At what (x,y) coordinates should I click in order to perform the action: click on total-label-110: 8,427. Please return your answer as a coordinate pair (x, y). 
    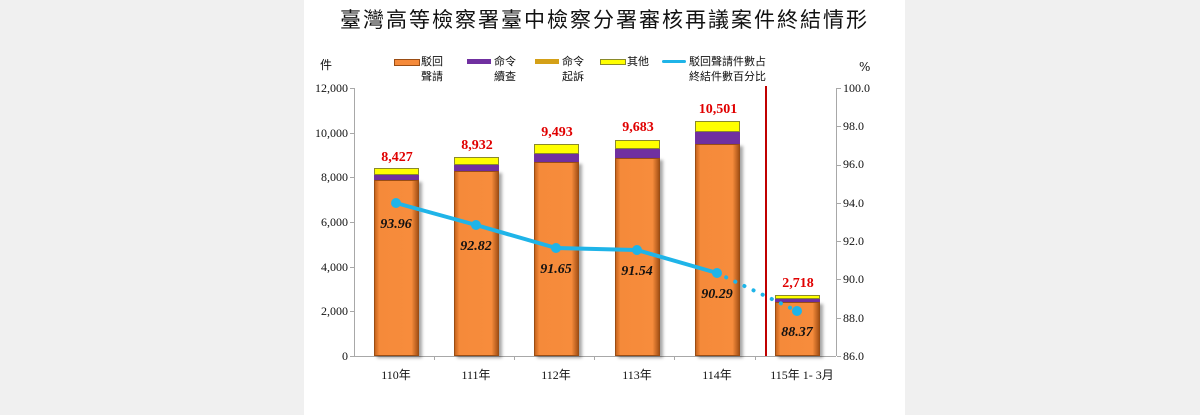
    Looking at the image, I should click on (397, 157).